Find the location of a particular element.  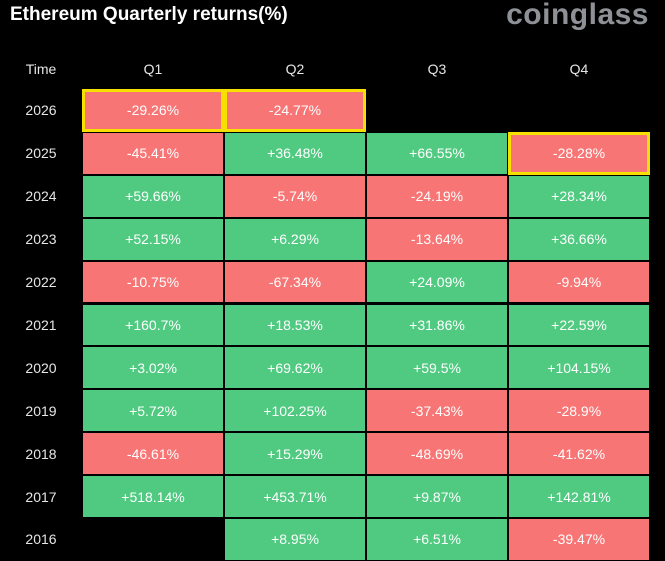

row-label-2018: 2018 is located at coordinates (41, 453).